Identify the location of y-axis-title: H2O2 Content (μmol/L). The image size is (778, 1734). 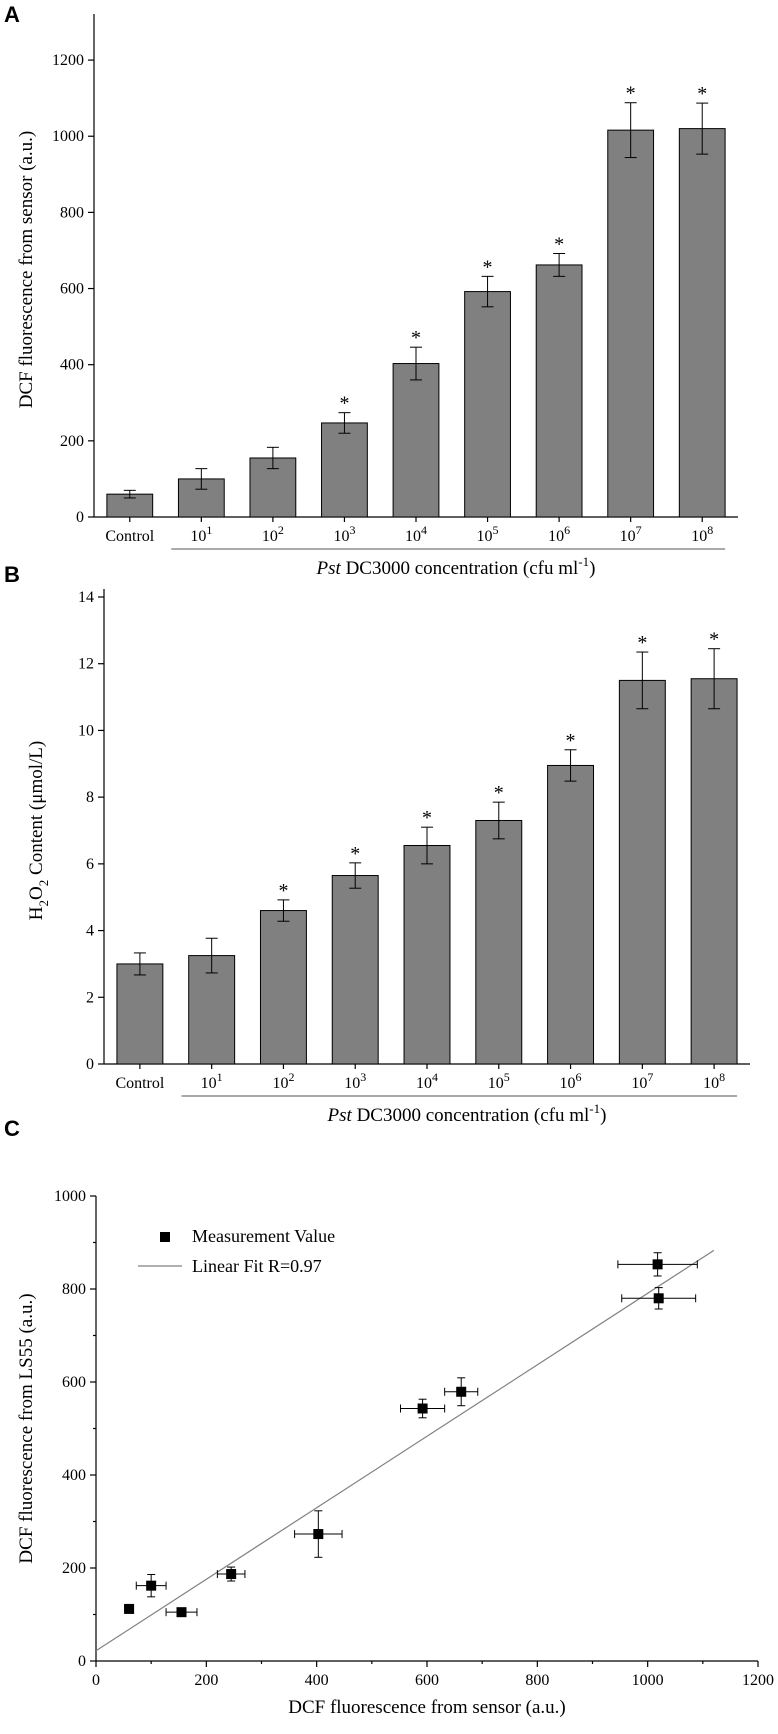
(38, 830).